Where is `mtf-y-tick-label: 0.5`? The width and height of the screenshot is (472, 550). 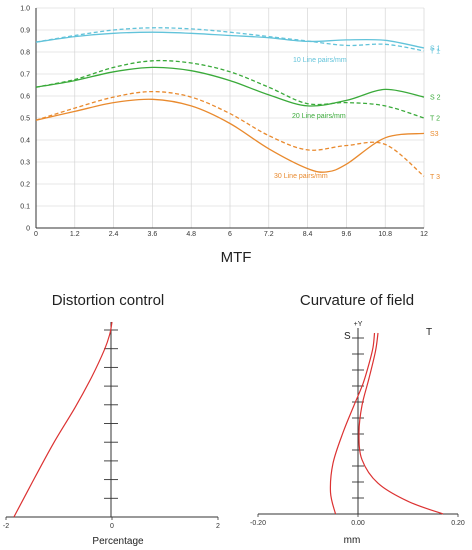 mtf-y-tick-label: 0.5 is located at coordinates (25, 119).